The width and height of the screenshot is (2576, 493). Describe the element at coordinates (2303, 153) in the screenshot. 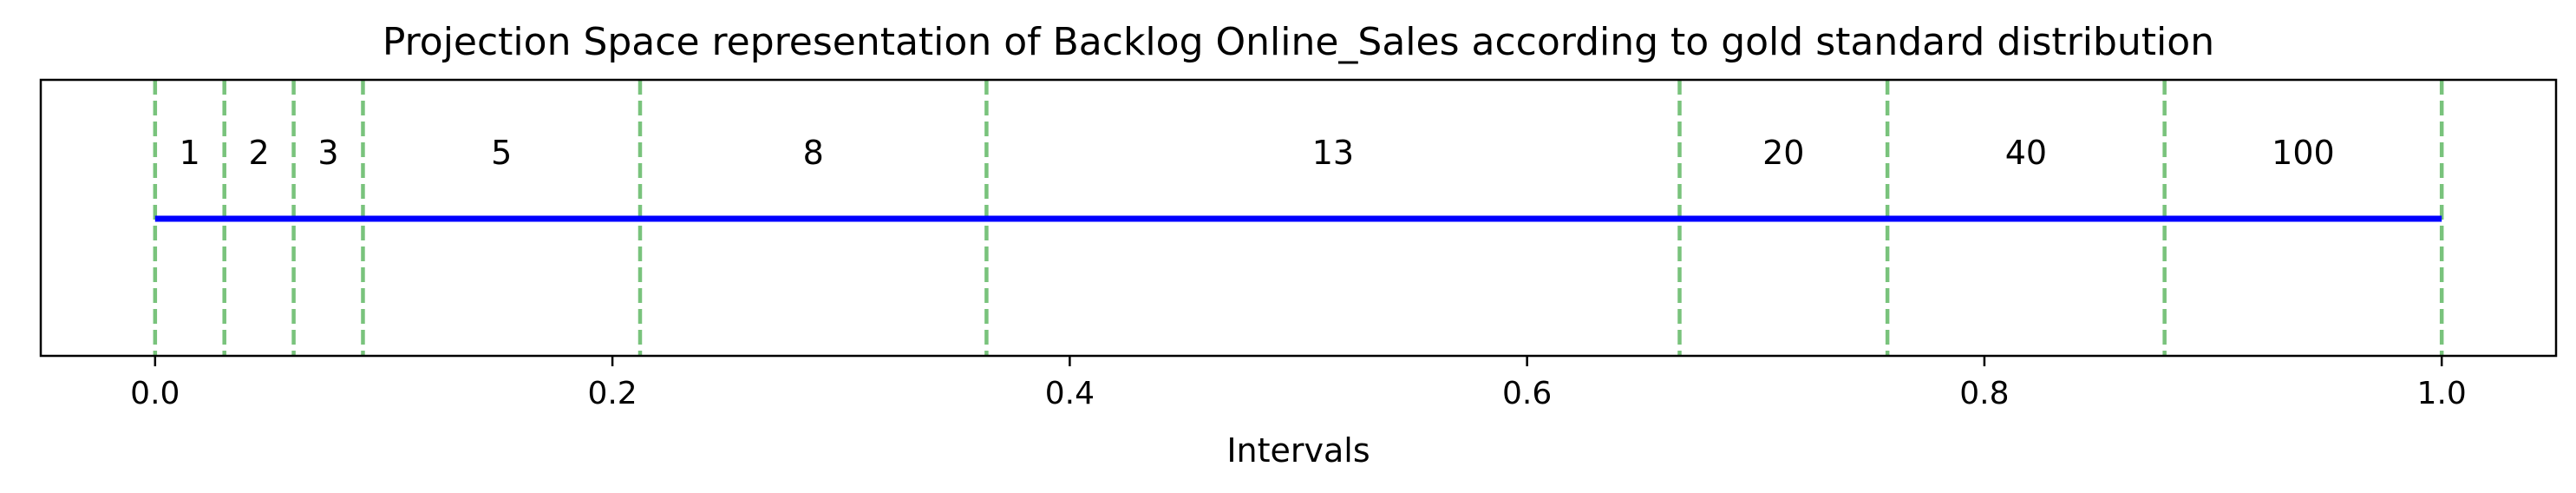

I see `segment-label-100: 100` at that location.